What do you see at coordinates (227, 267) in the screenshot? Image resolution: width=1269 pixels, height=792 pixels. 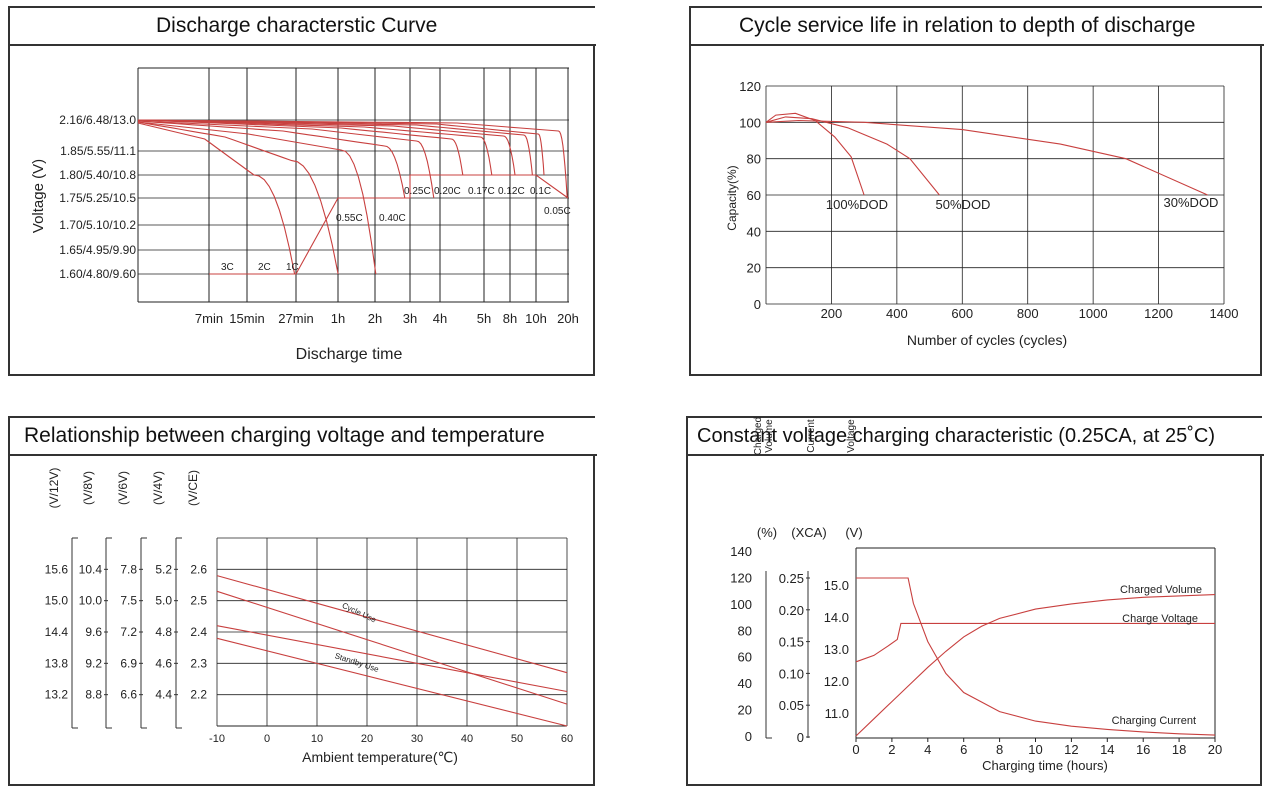 I see `discharge-series-label: 3C` at bounding box center [227, 267].